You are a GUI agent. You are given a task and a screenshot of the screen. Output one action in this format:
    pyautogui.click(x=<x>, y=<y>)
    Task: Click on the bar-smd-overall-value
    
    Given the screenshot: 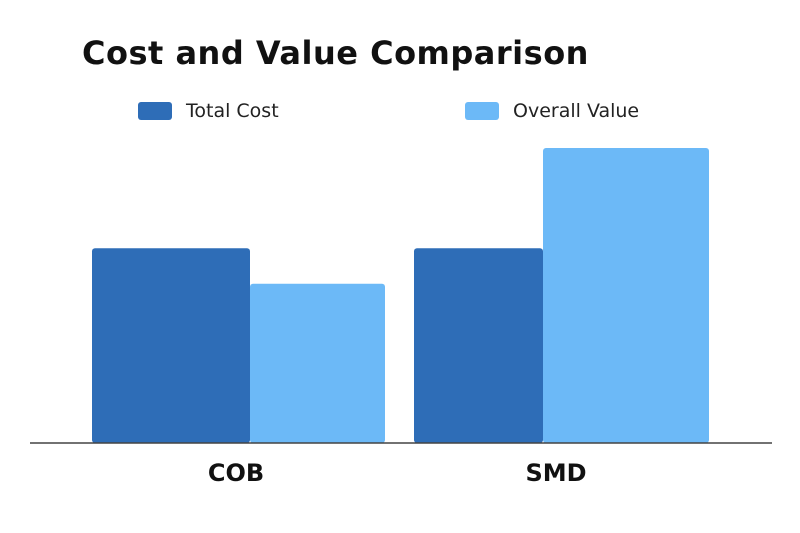 What is the action you would take?
    pyautogui.click(x=626, y=295)
    